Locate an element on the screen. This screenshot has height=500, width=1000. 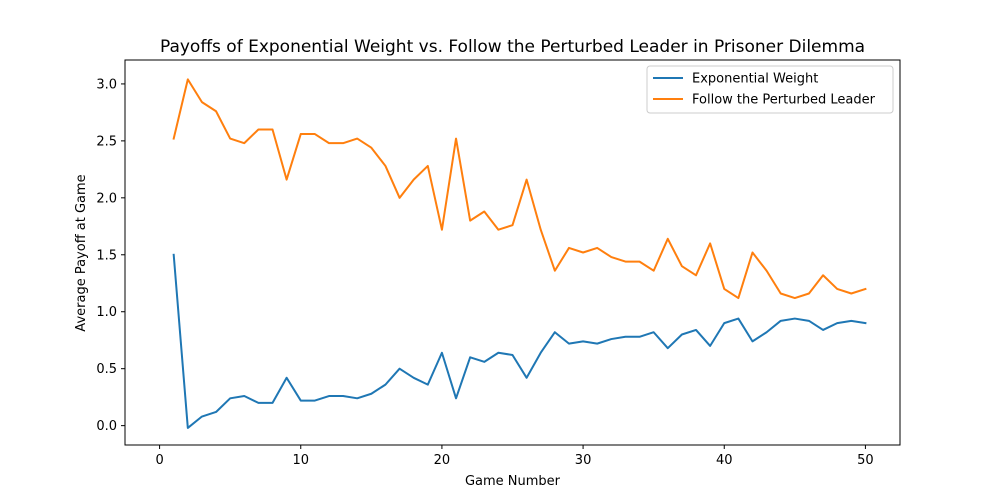
y-tick-label: 0.5 is located at coordinates (106, 369).